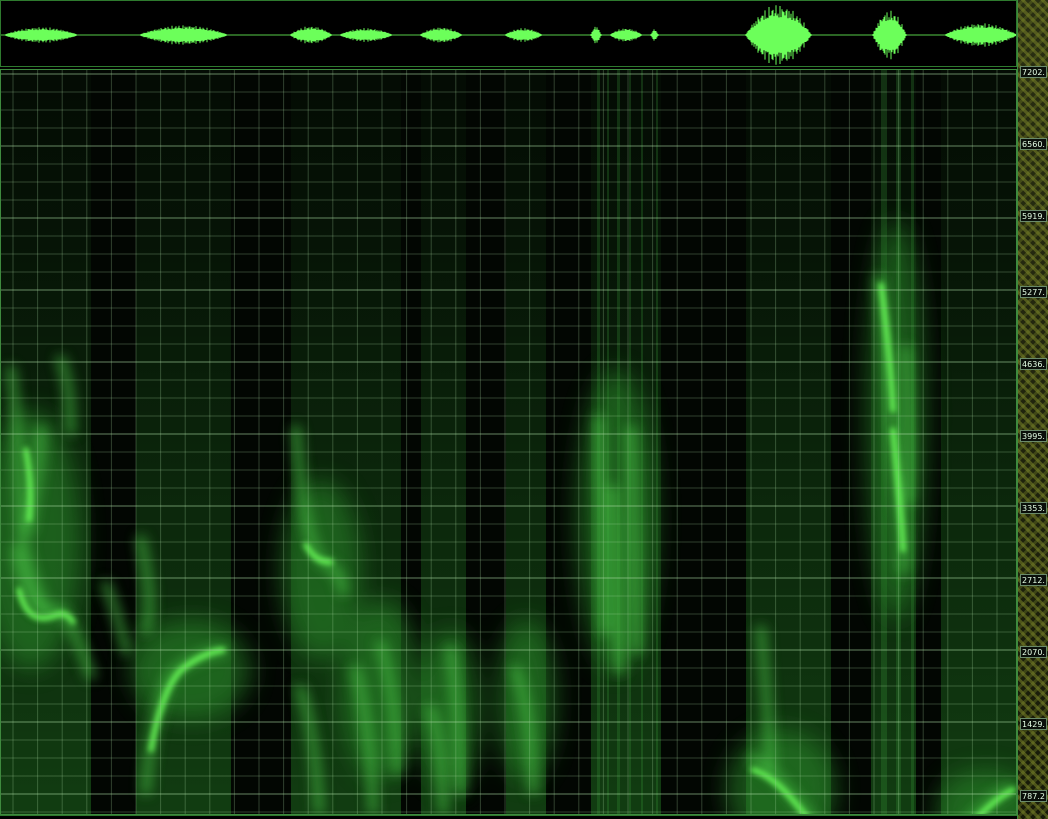 The width and height of the screenshot is (1048, 819). Describe the element at coordinates (1033, 652) in the screenshot. I see `frequency-label: 2070.` at that location.